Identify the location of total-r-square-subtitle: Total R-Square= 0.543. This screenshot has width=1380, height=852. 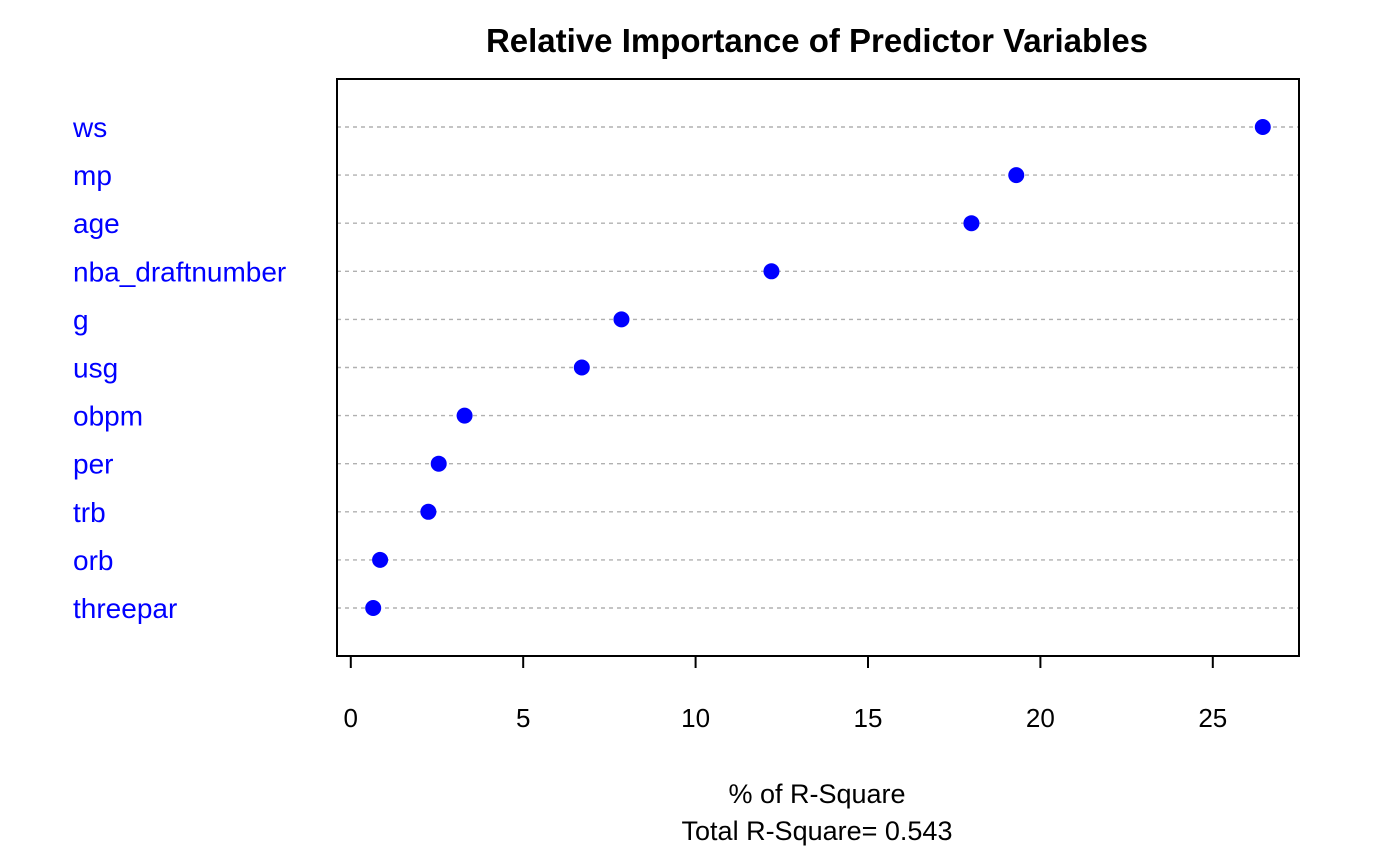
(817, 831).